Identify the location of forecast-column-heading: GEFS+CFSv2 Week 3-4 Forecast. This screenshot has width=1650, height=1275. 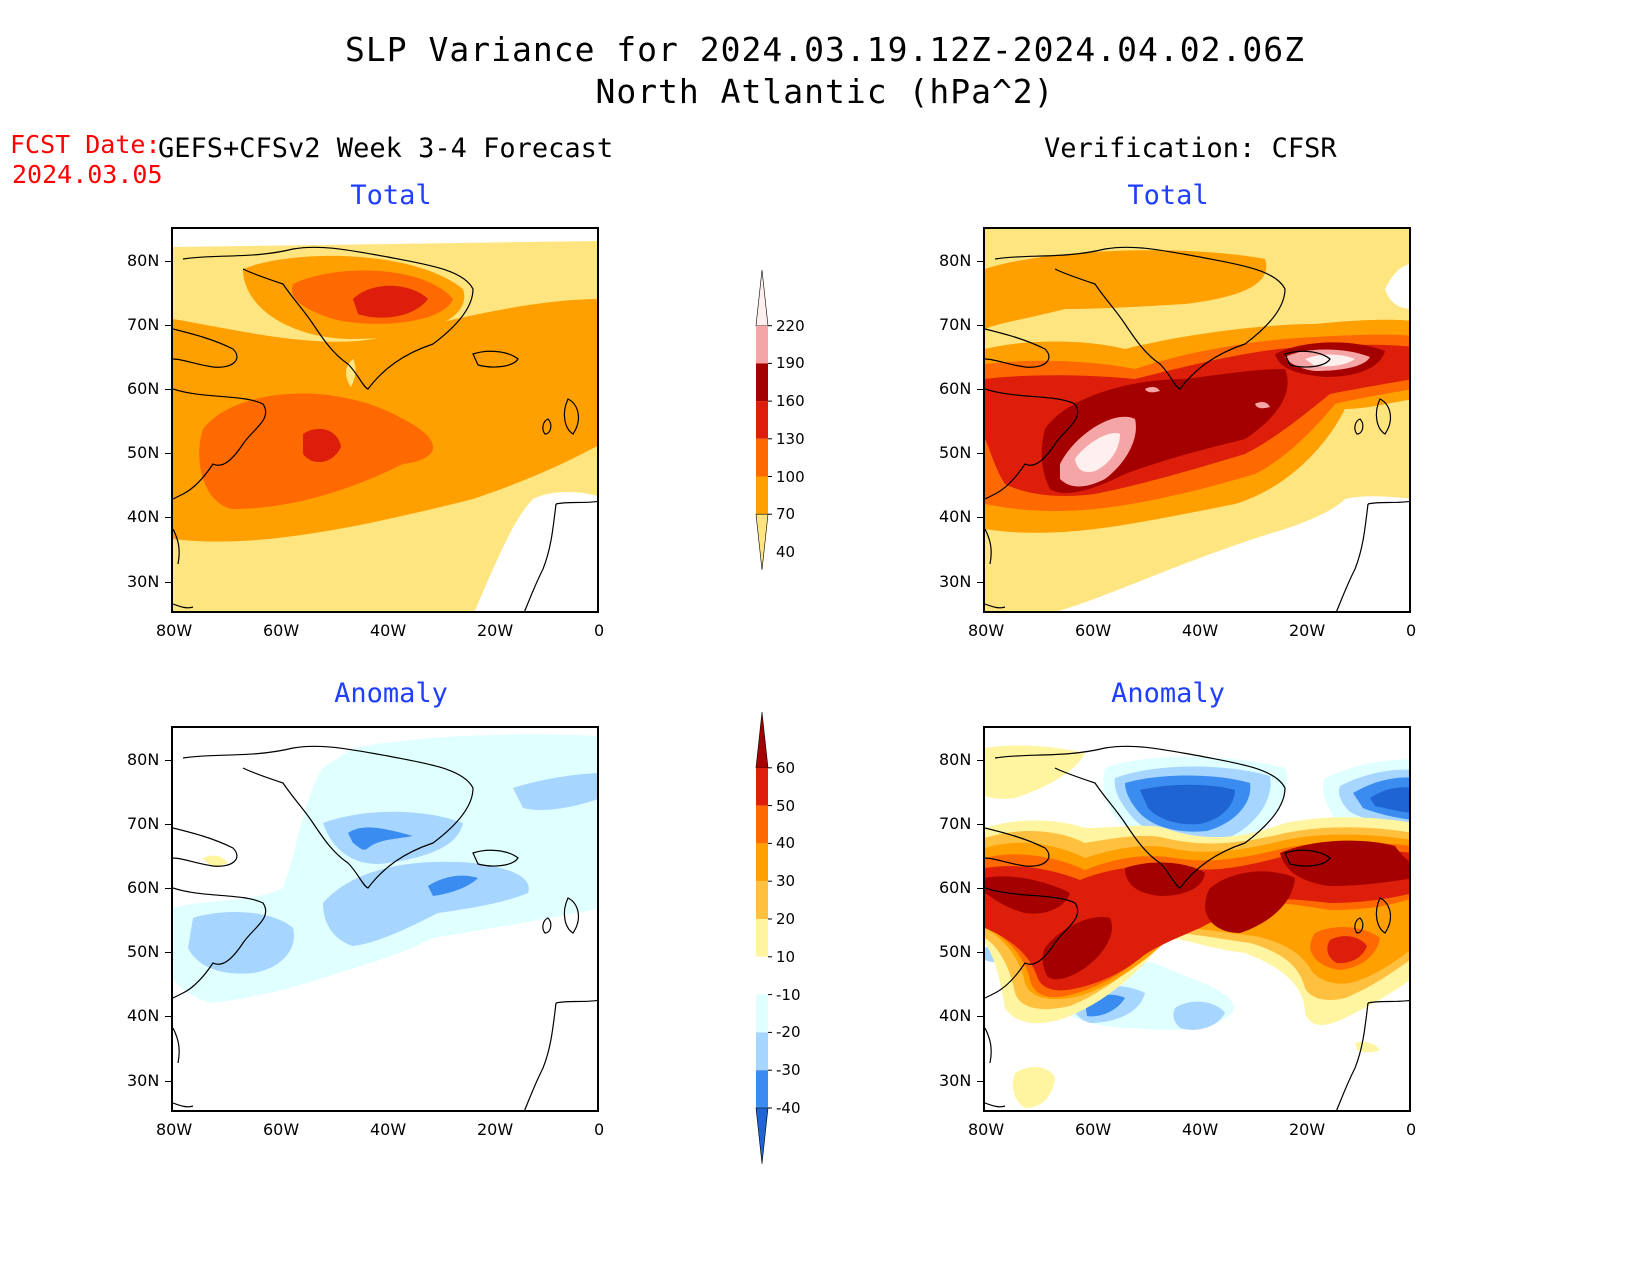
(386, 148).